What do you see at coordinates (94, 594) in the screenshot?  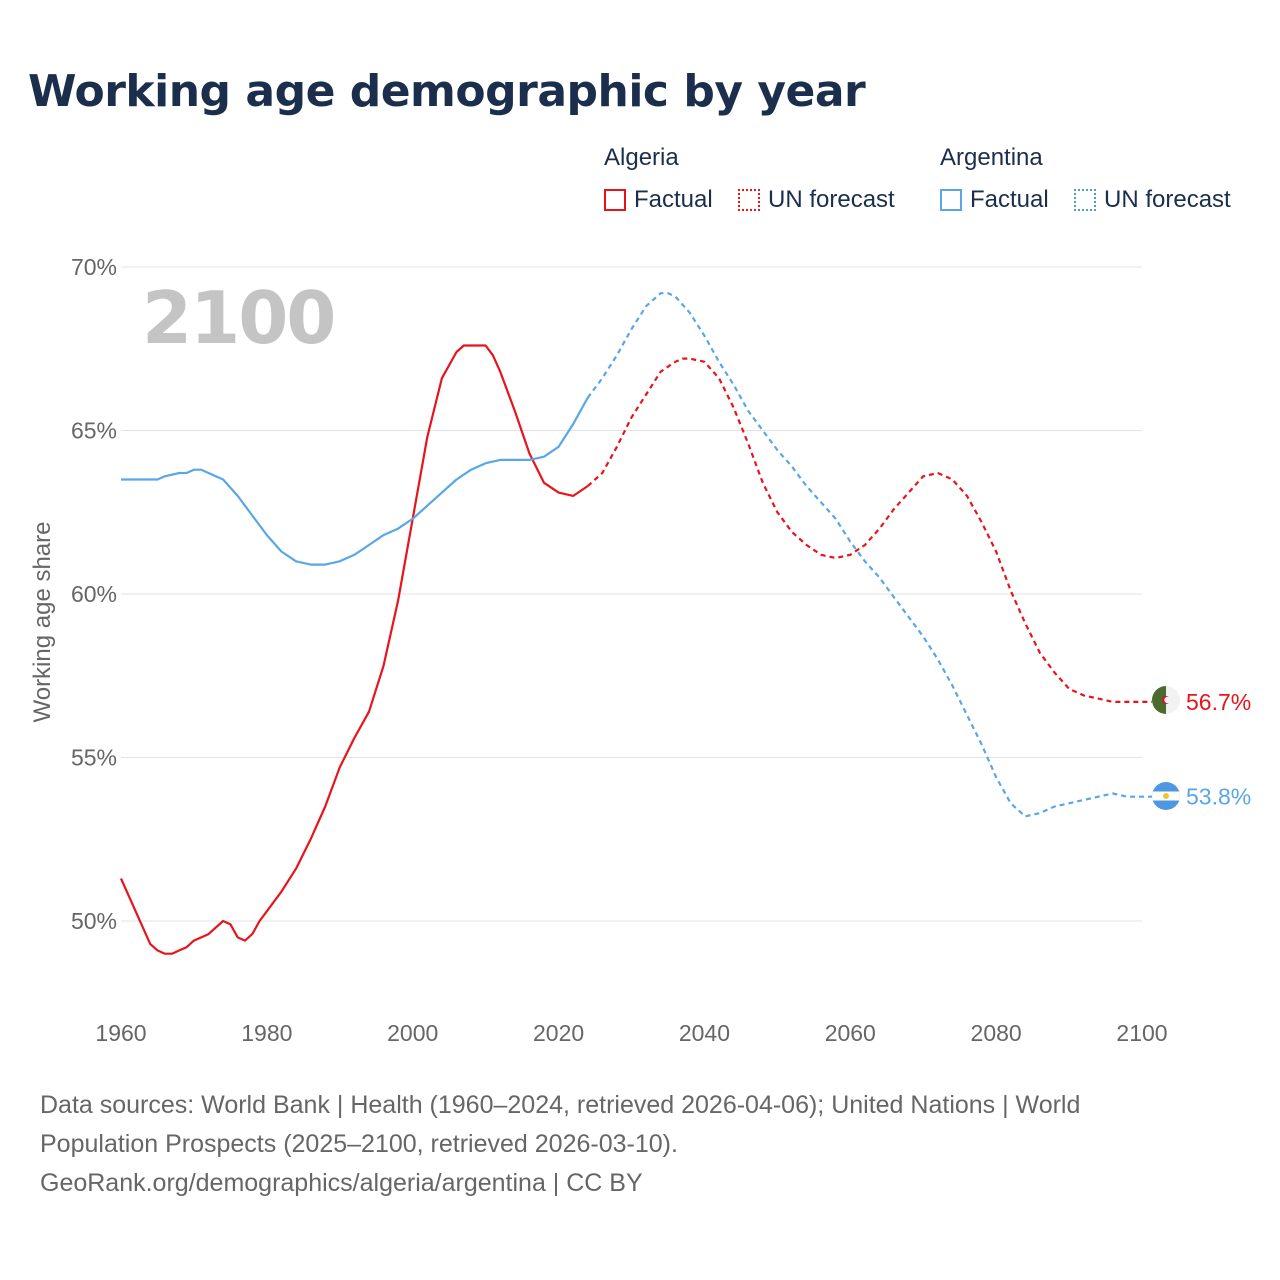 I see `y-tick-label: 60%` at bounding box center [94, 594].